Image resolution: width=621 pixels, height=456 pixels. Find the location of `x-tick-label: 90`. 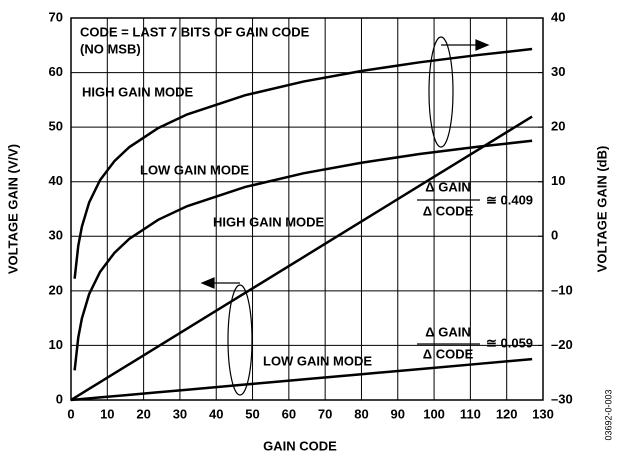

x-tick-label: 90 is located at coordinates (398, 413).